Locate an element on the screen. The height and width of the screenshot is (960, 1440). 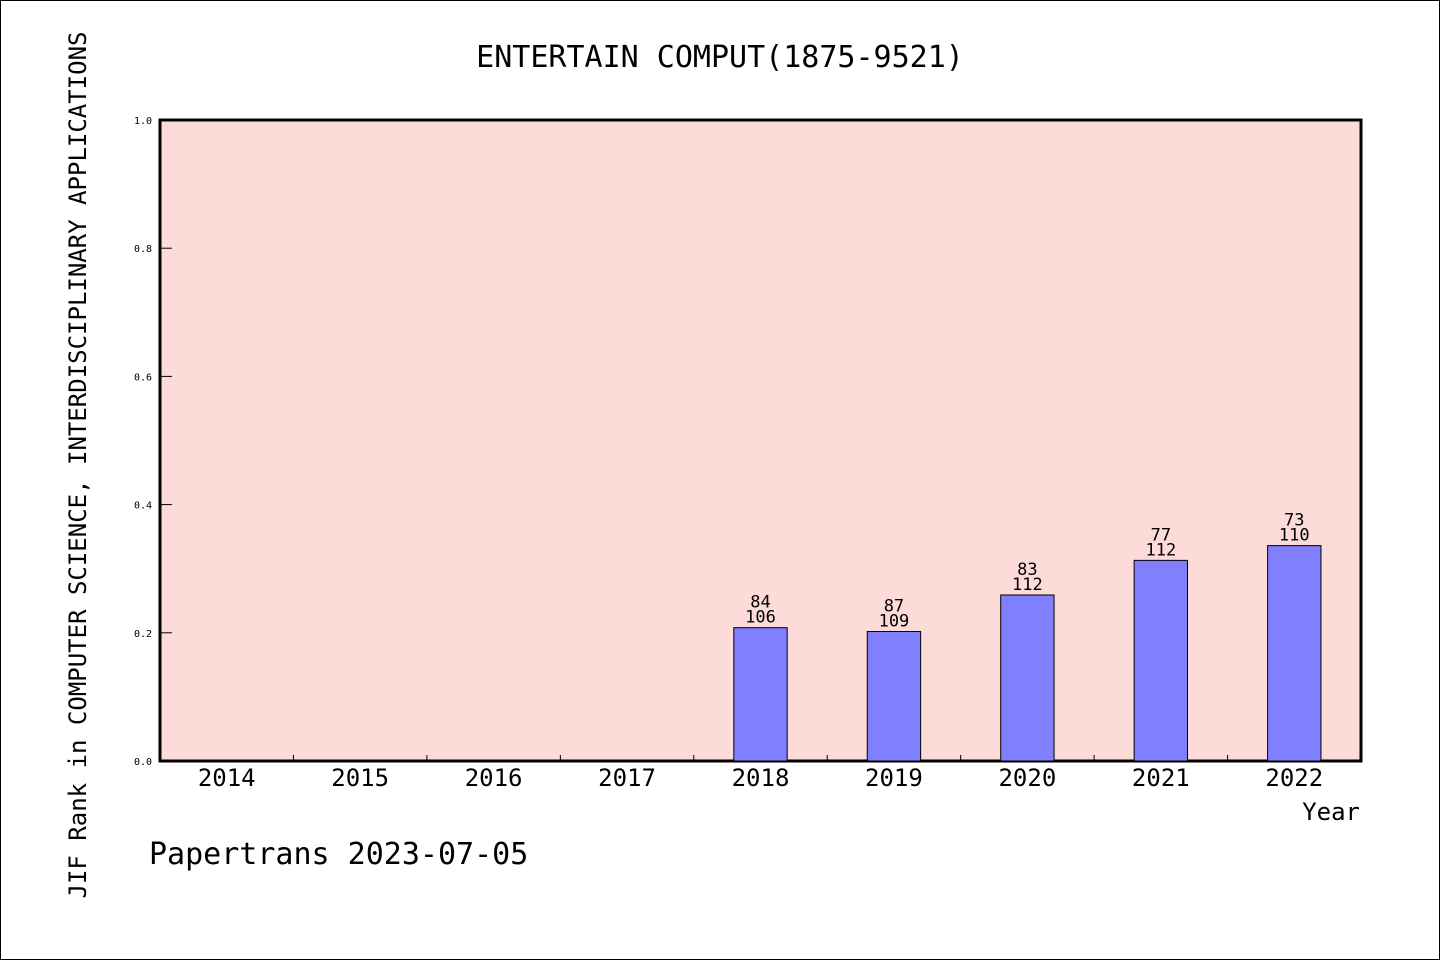
bar-series is located at coordinates (1027, 653).